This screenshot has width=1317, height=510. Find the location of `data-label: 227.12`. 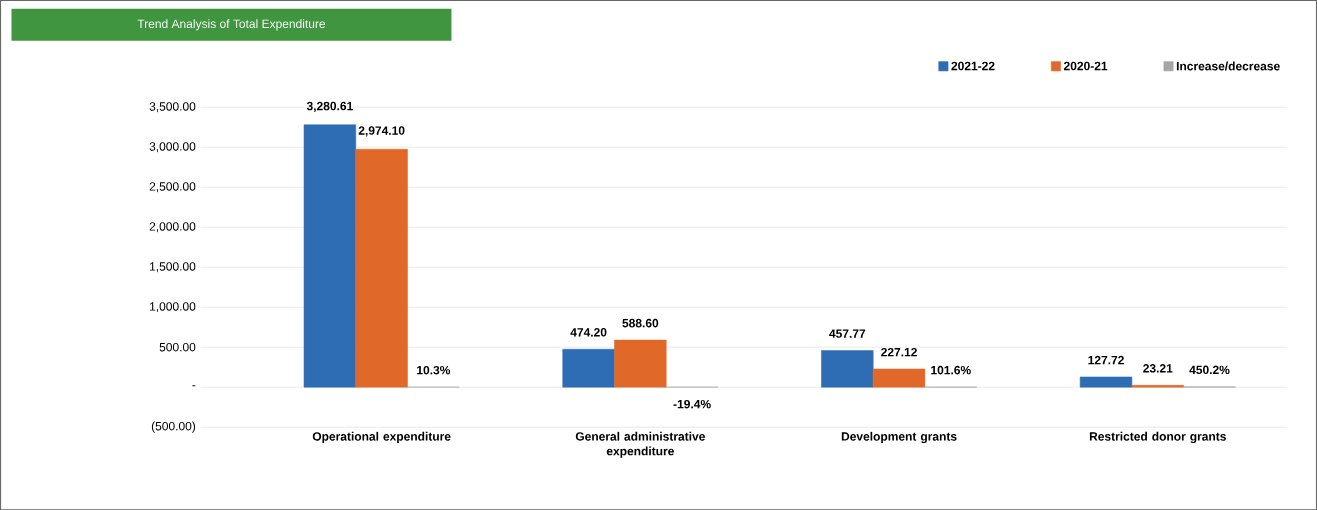

data-label: 227.12 is located at coordinates (899, 352).